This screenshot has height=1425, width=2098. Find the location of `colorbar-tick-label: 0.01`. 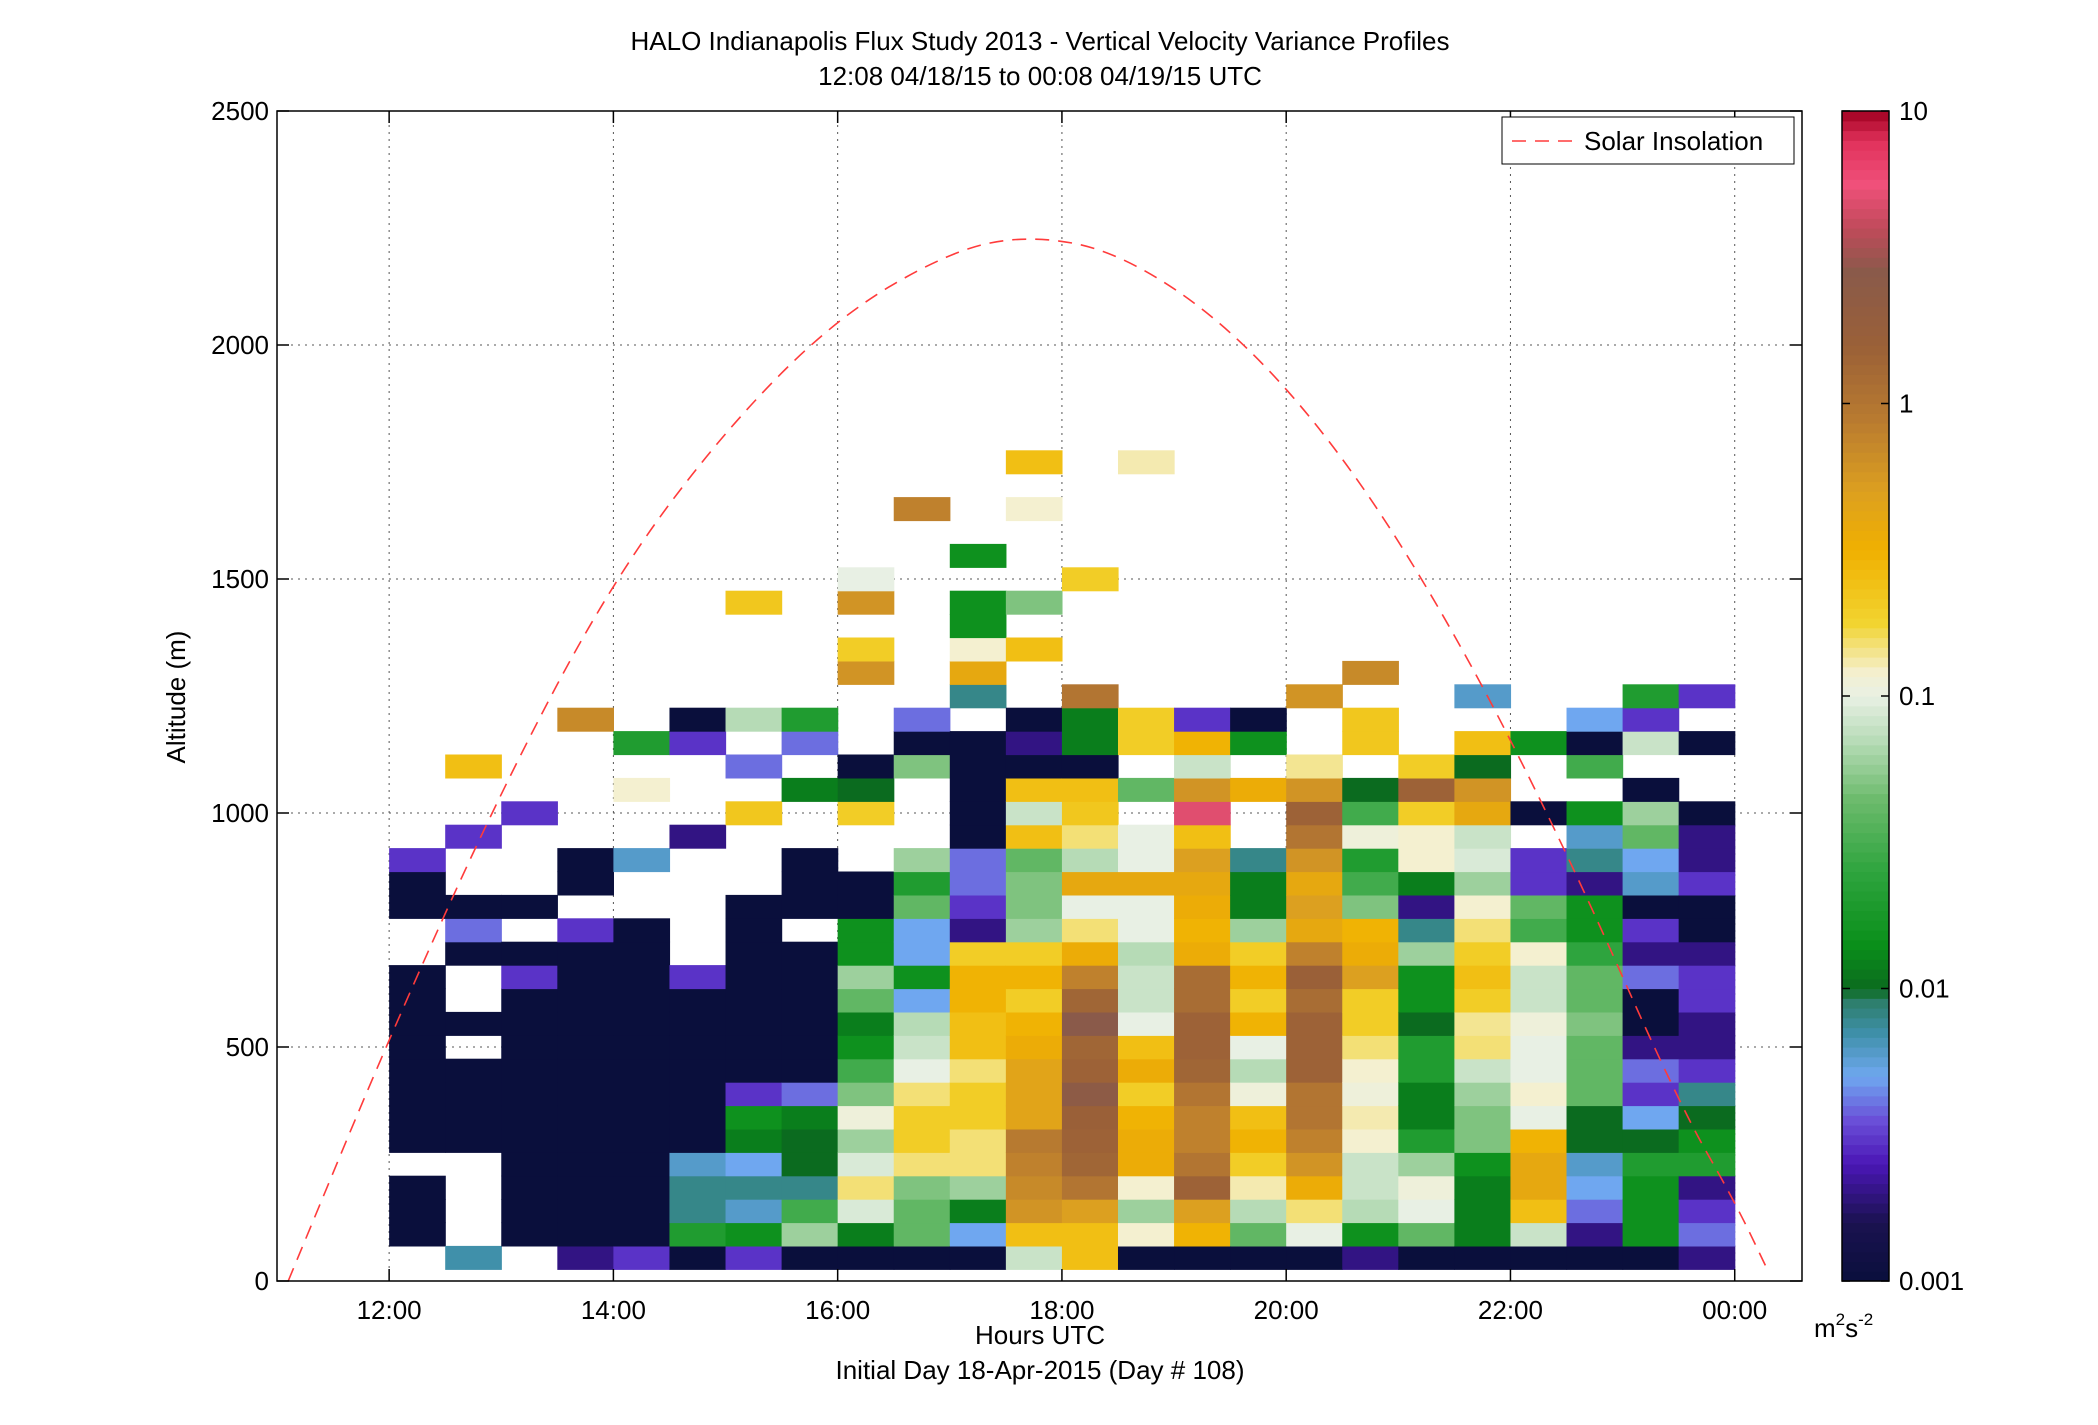

colorbar-tick-label: 0.01 is located at coordinates (1924, 989).